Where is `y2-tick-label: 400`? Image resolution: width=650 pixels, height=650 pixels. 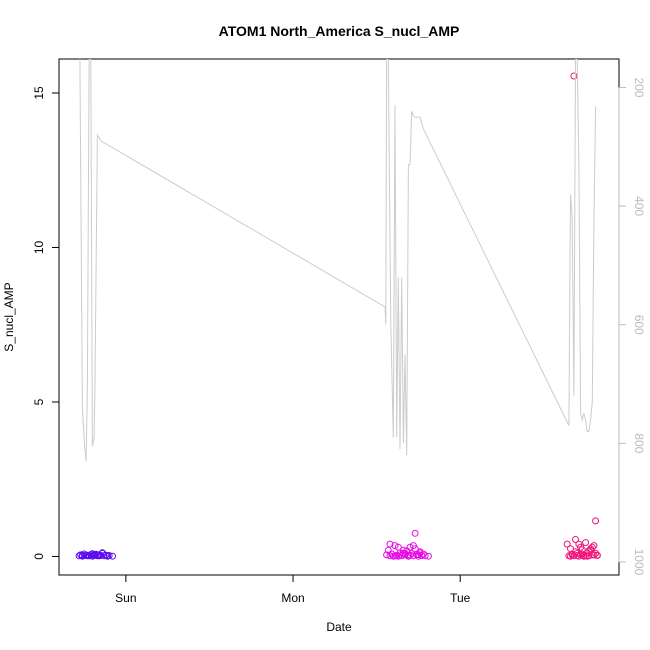
y2-tick-label: 400 is located at coordinates (639, 206).